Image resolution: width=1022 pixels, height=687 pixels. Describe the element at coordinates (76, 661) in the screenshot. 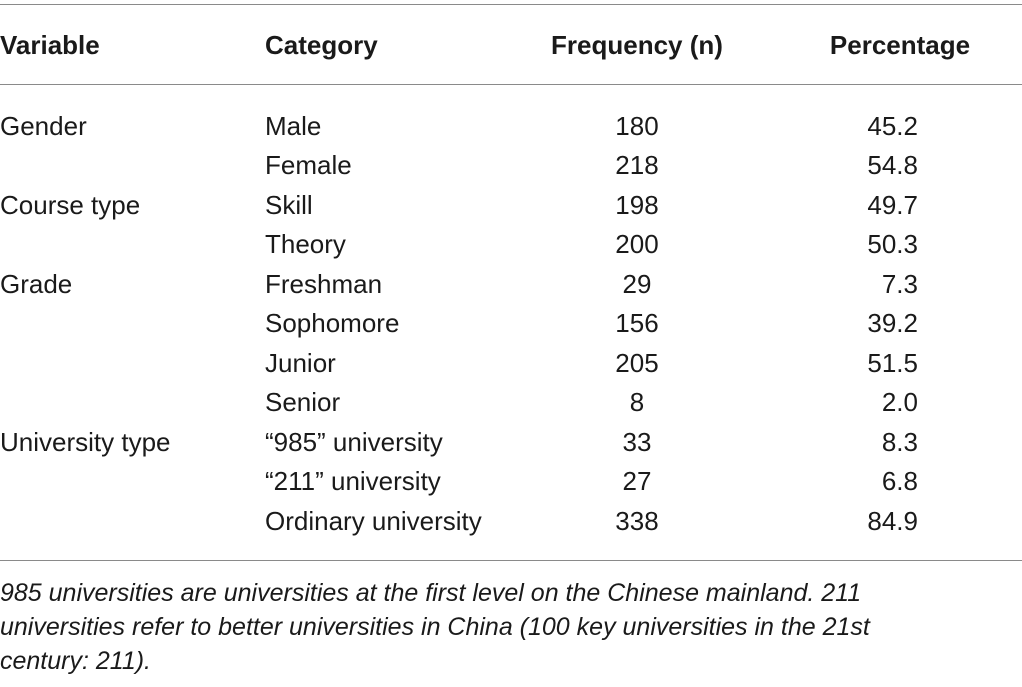

I see `footnote-line: century: 211).` at that location.